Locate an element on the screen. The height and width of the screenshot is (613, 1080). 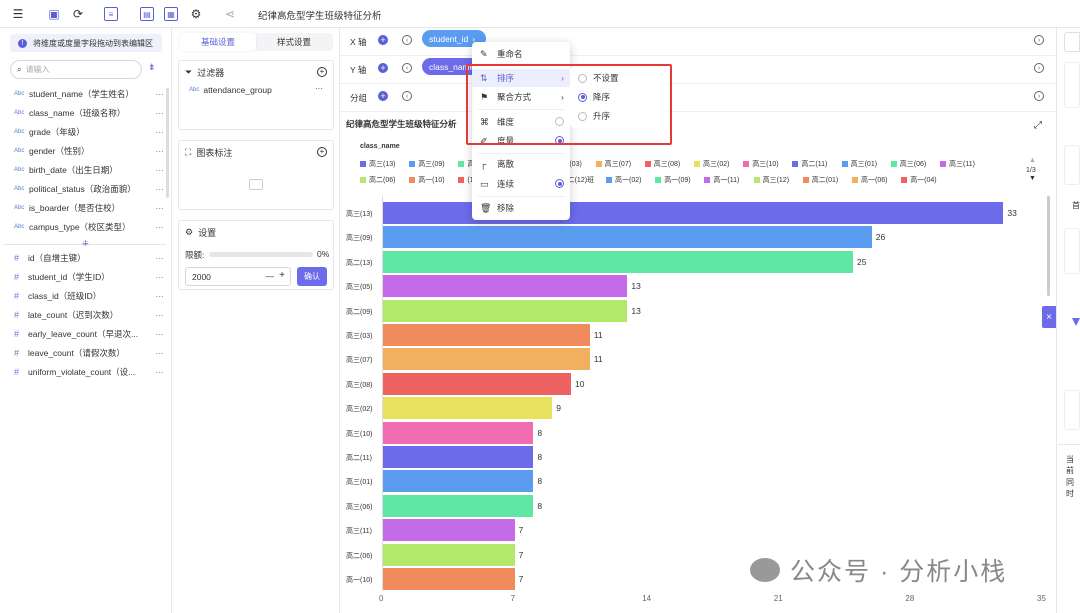
legend-up-arrow-icon: ▲ is located at coordinates (1032, 160).